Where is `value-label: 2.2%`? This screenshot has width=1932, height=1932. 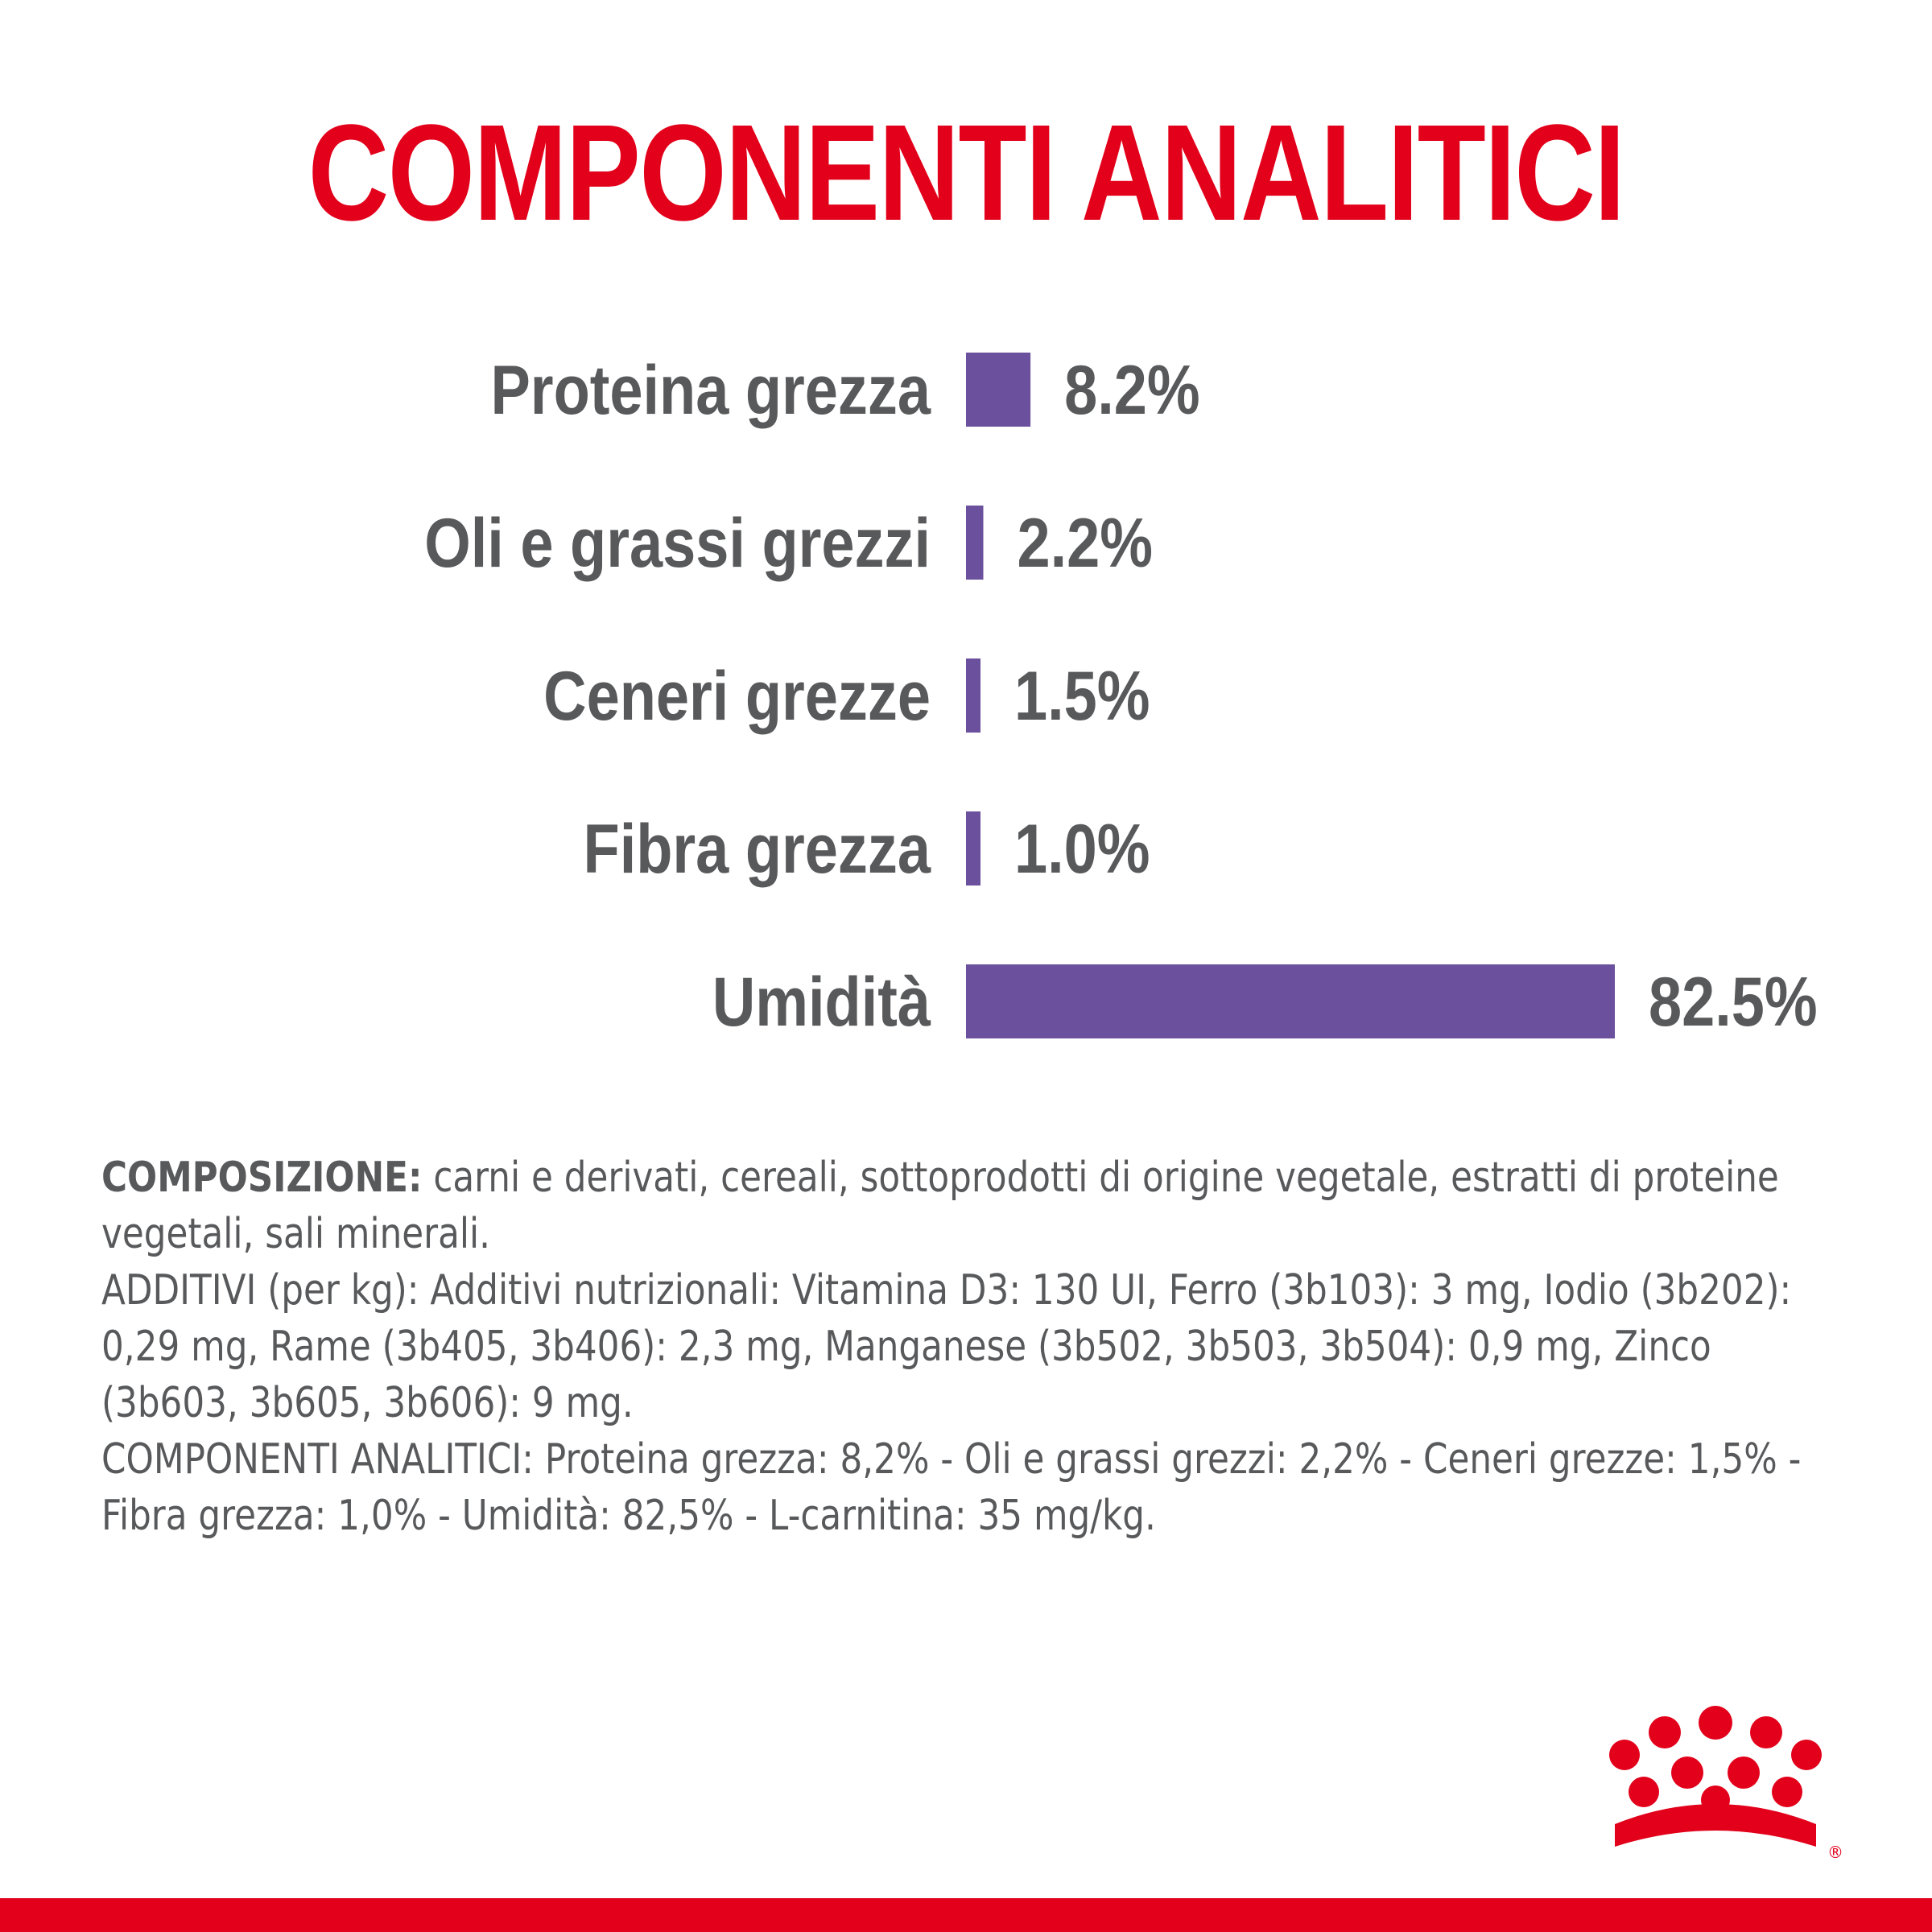
value-label: 2.2% is located at coordinates (1085, 543).